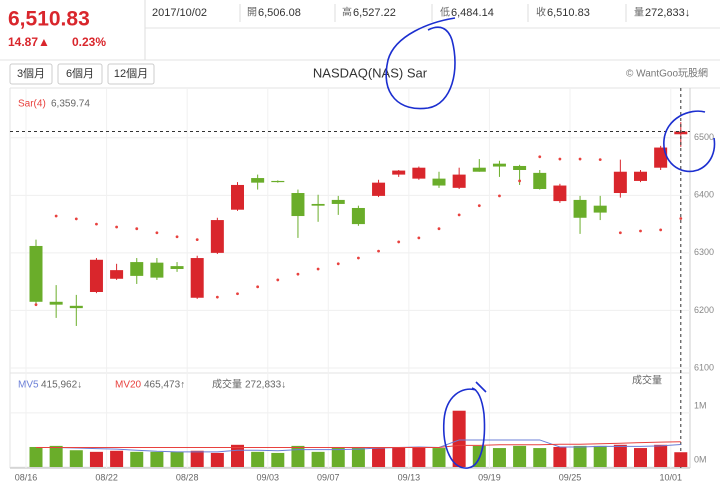  What do you see at coordinates (268, 477) in the screenshot?
I see `x-tick-label: 09/03` at bounding box center [268, 477].